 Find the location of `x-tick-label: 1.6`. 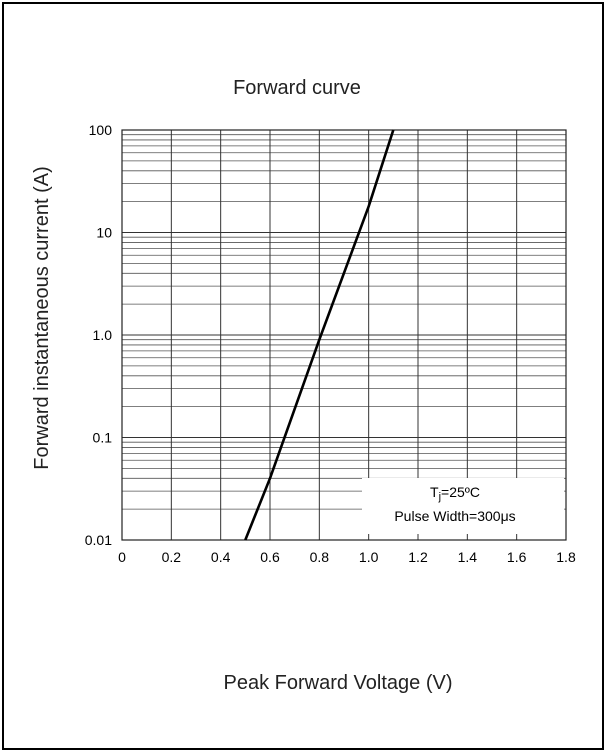

x-tick-label: 1.6 is located at coordinates (517, 557).